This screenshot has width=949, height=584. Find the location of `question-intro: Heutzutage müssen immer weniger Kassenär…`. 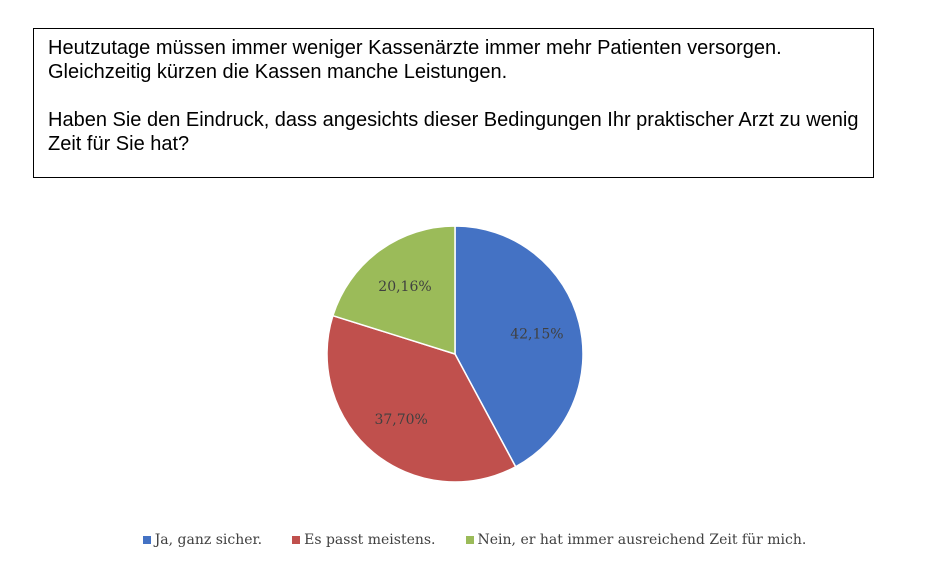

question-intro: Heutzutage müssen immer weniger Kassenär… is located at coordinates (415, 60).